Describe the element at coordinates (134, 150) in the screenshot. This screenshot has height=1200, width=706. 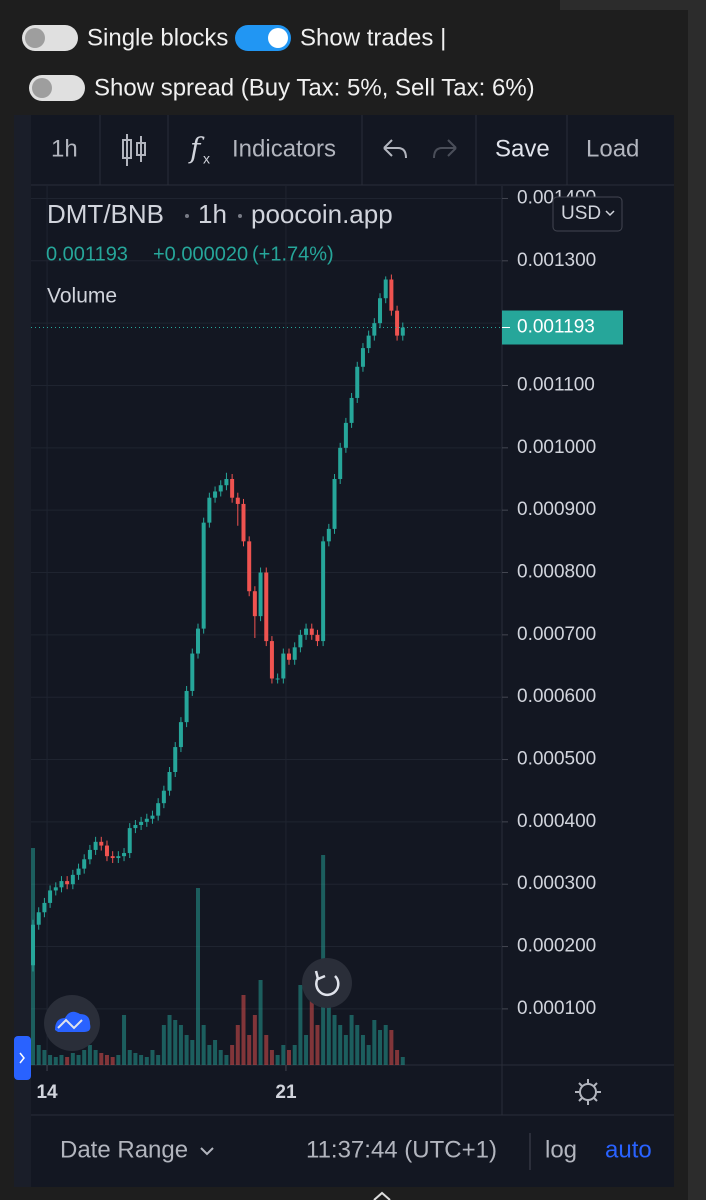
I see `candle-icon` at that location.